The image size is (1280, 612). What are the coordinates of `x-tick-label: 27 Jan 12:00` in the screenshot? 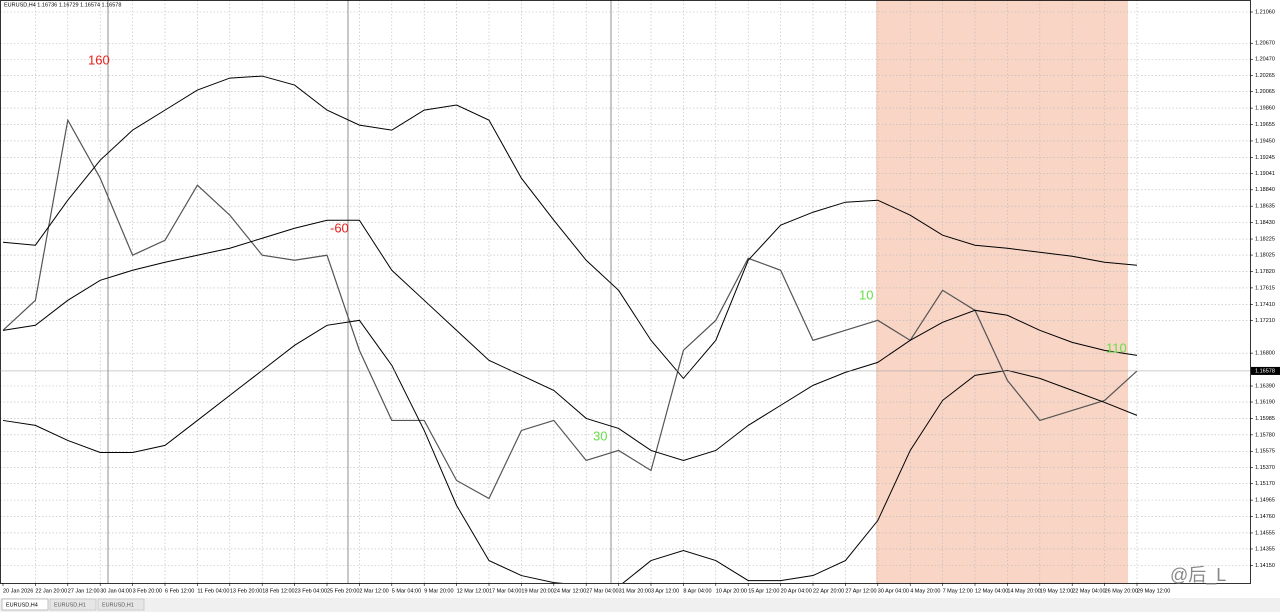 It's located at (84, 591).